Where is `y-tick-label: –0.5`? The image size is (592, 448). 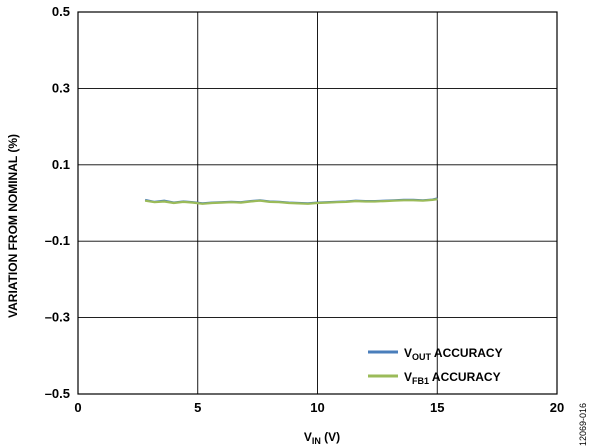 y-tick-label: –0.5 is located at coordinates (57, 393).